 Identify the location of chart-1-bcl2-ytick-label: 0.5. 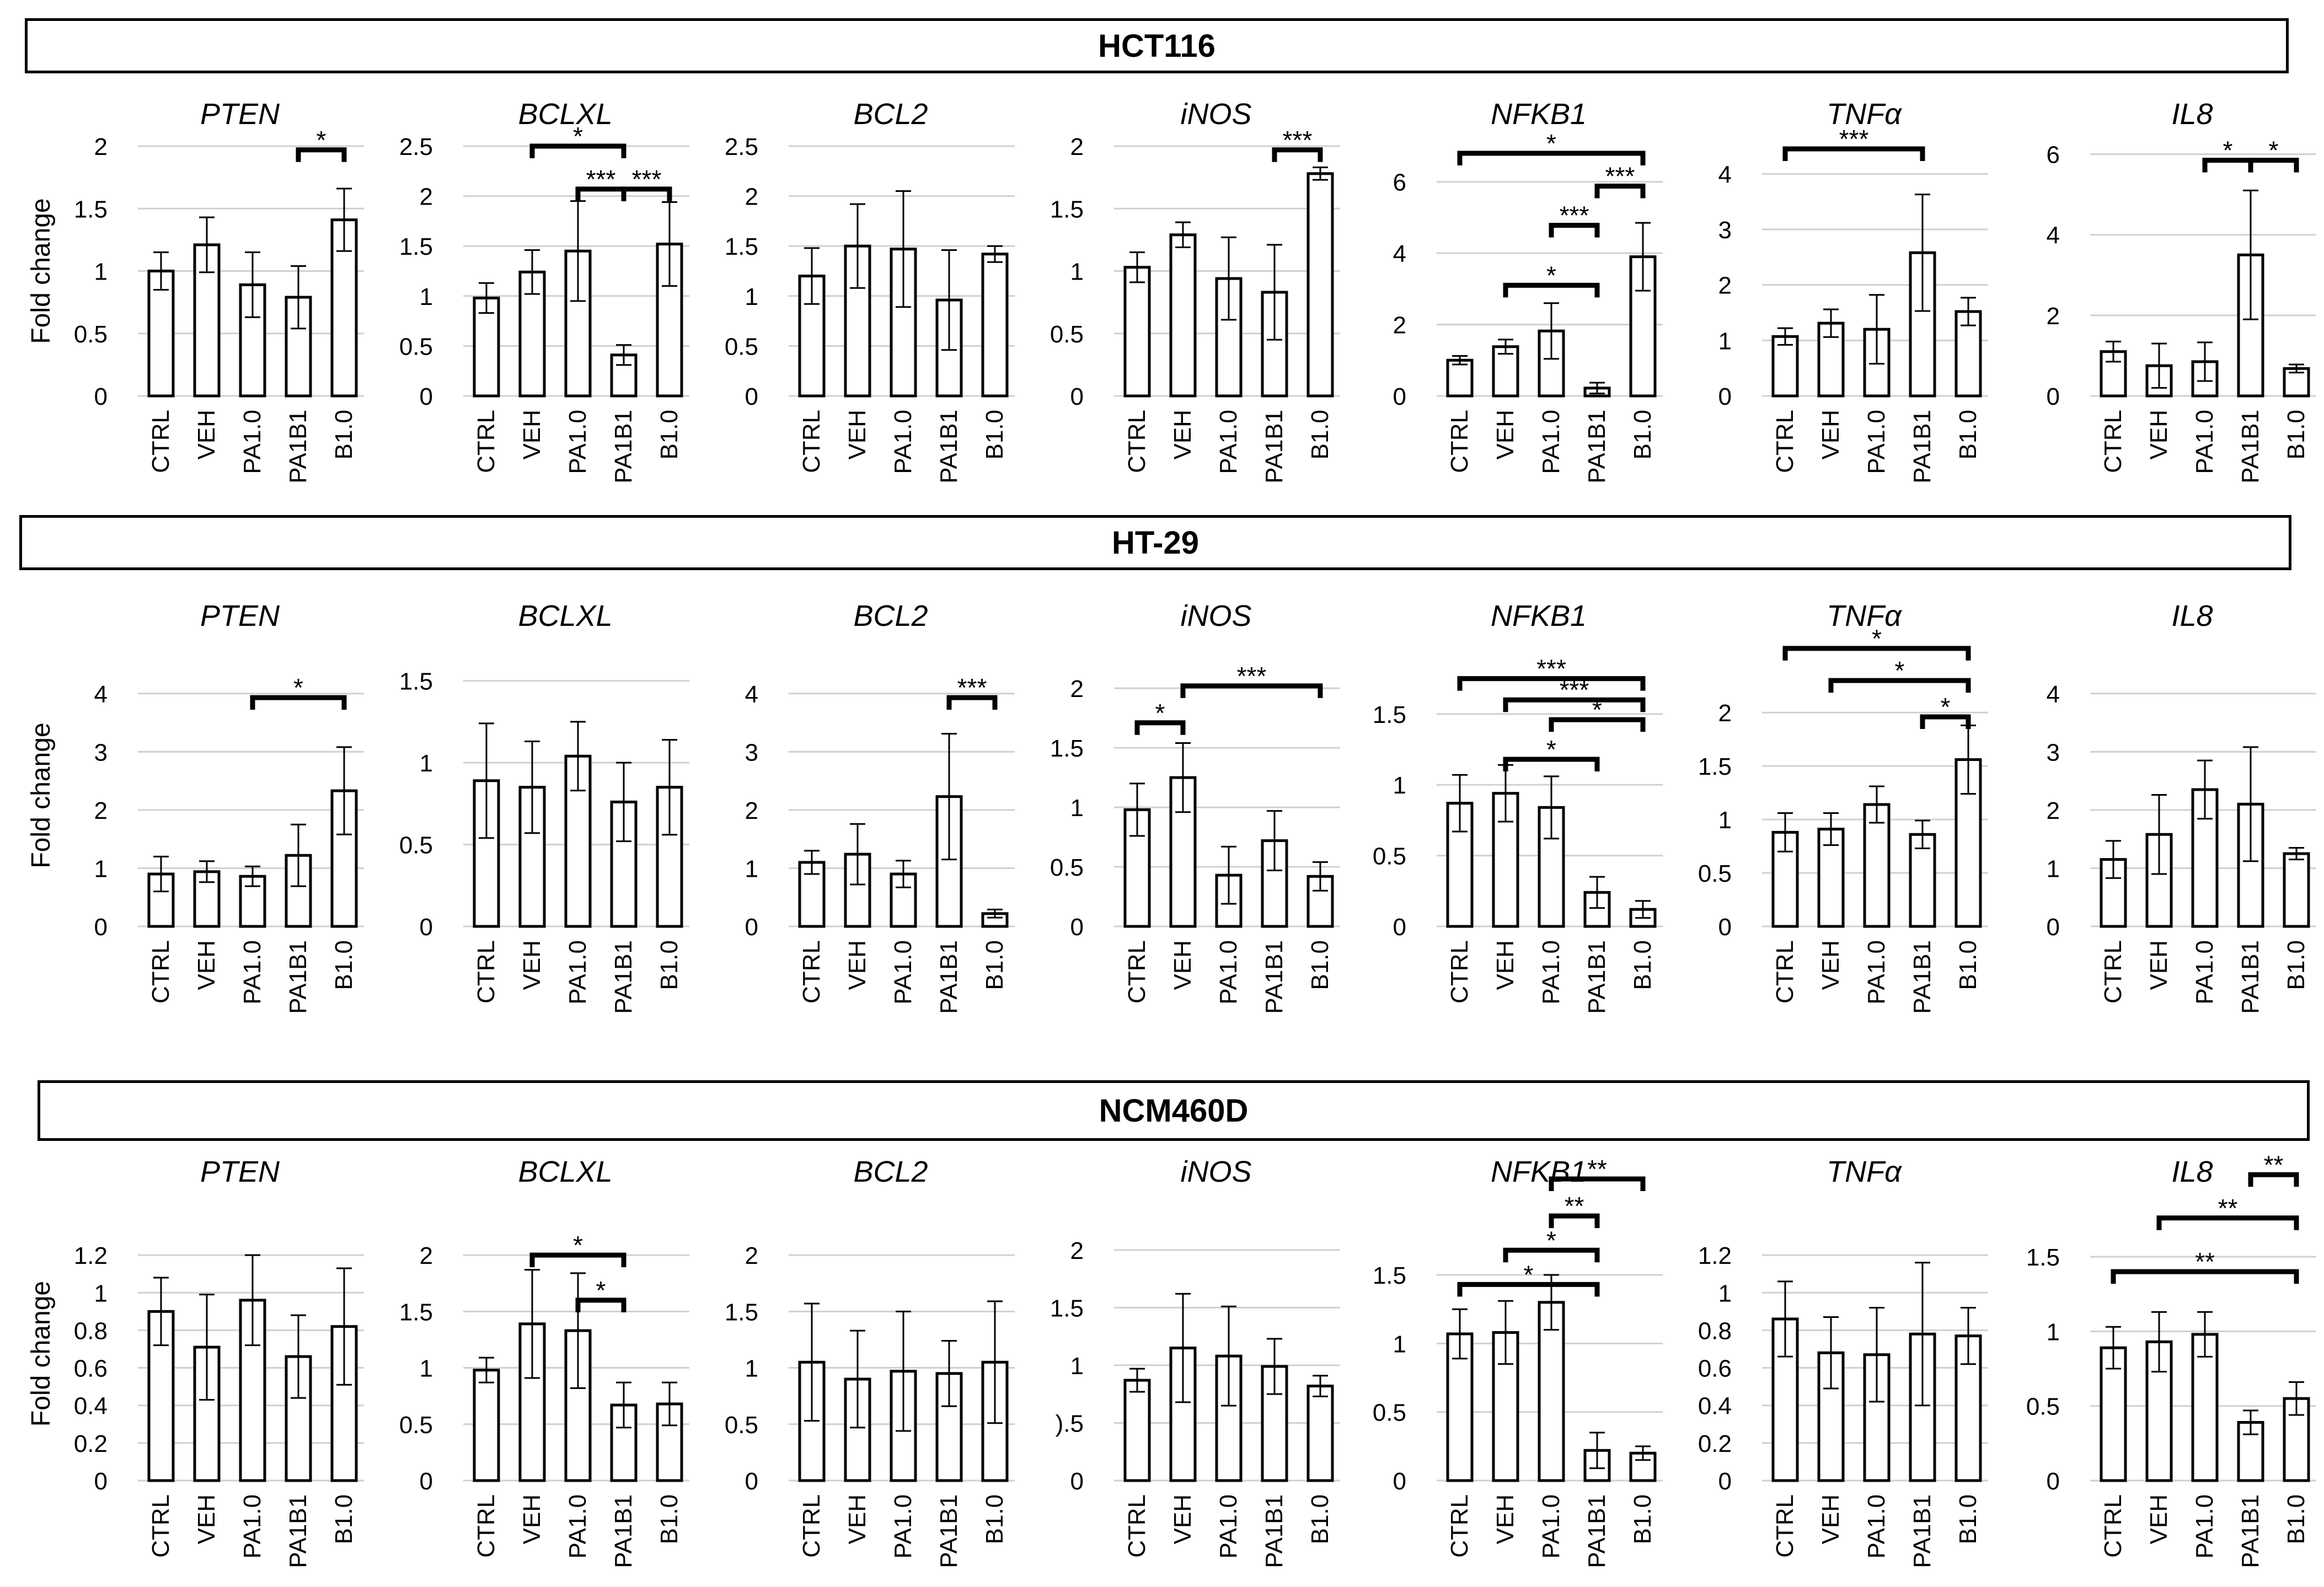
(741, 346).